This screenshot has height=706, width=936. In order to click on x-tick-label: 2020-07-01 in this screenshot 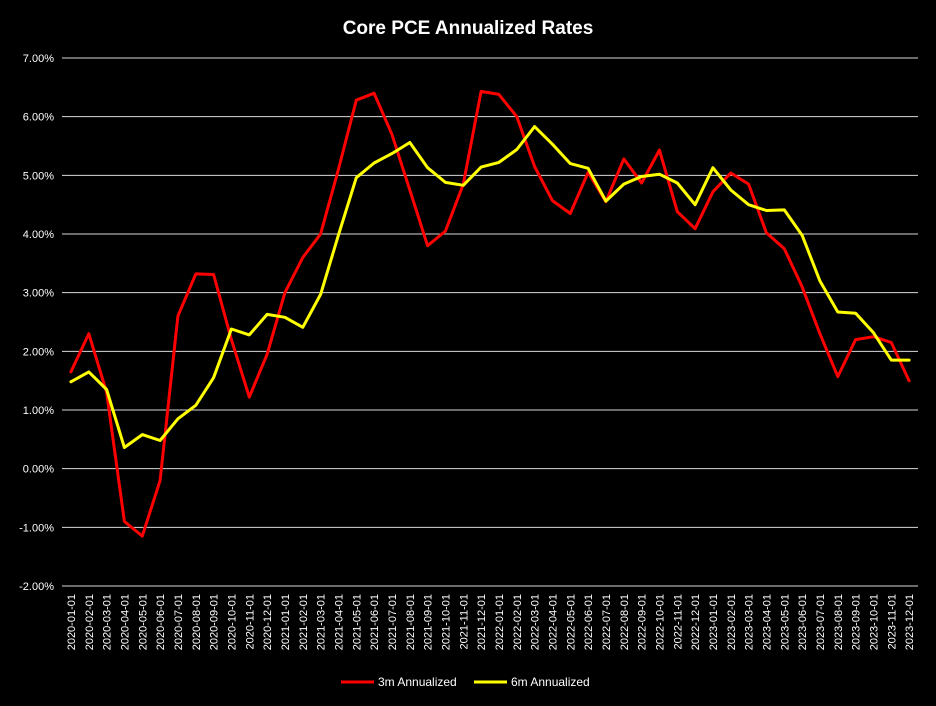, I will do `click(179, 622)`.